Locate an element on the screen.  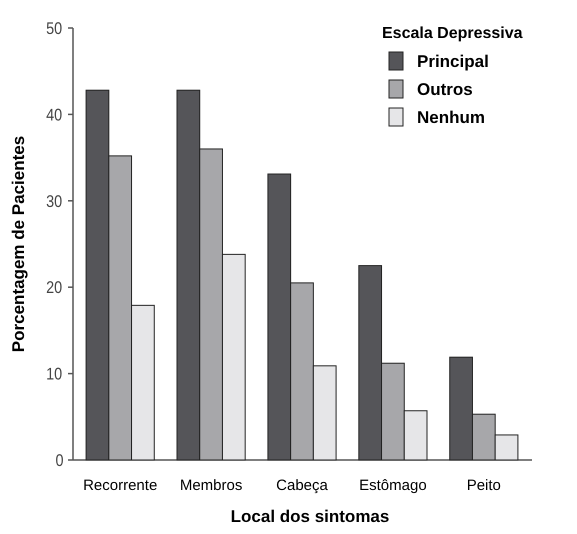
y-tick-label: 0 is located at coordinates (60, 461).